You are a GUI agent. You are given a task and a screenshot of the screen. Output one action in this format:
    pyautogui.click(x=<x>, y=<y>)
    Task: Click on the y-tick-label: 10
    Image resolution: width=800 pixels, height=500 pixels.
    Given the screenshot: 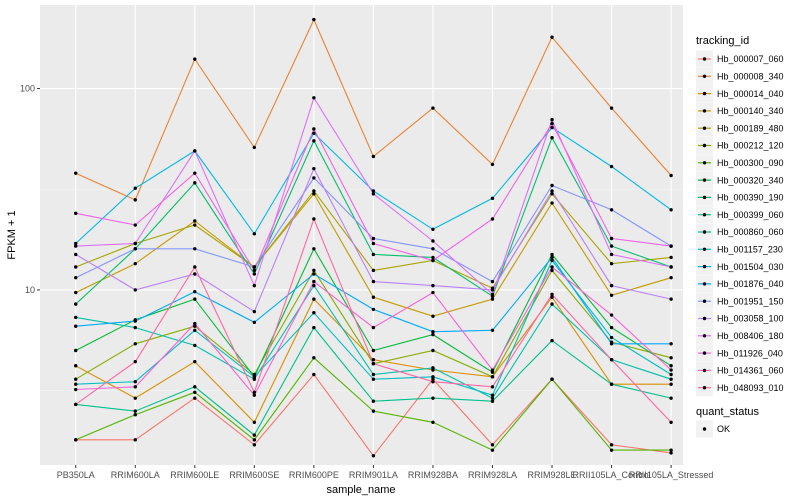 What is the action you would take?
    pyautogui.click(x=30, y=290)
    